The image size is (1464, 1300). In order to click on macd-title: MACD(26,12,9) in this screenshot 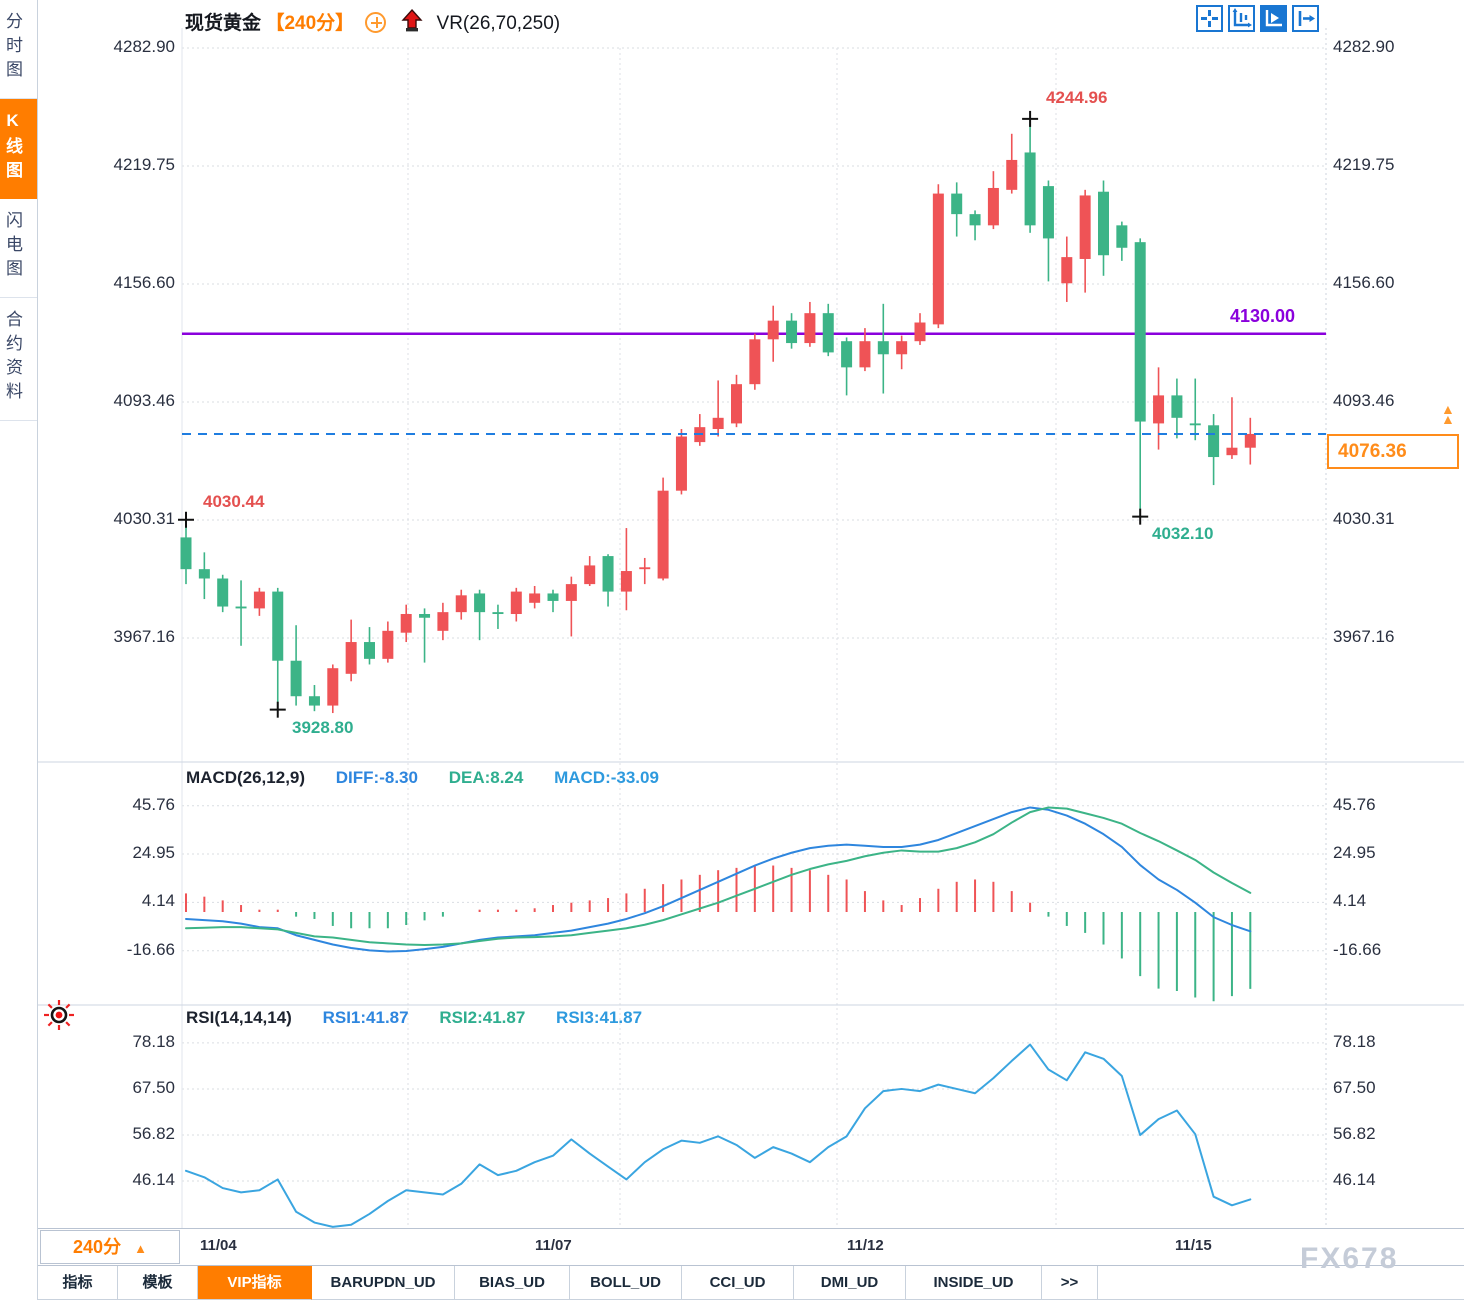, I will do `click(246, 777)`.